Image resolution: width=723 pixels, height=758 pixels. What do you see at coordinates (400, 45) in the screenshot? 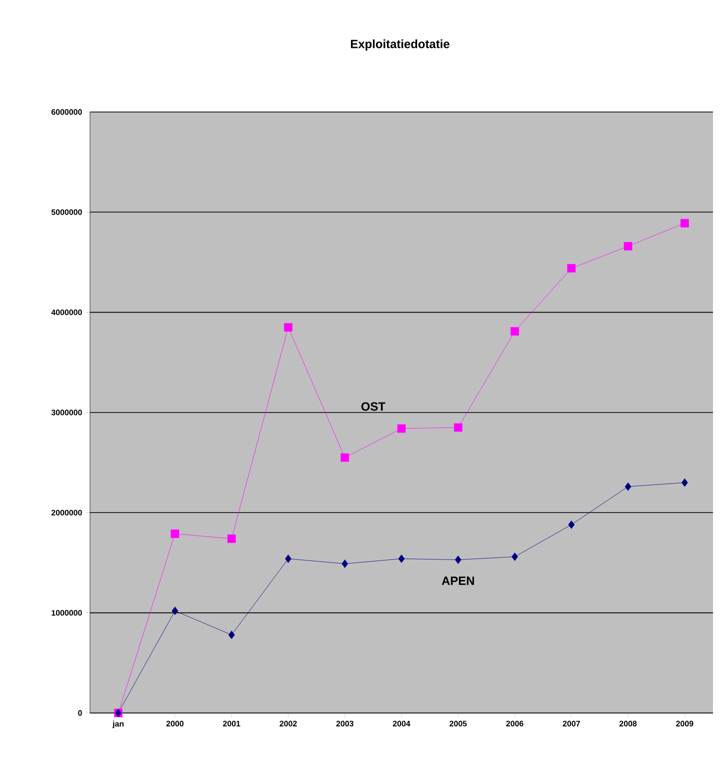
I see `chart-title: Exploitatiedotatie` at bounding box center [400, 45].